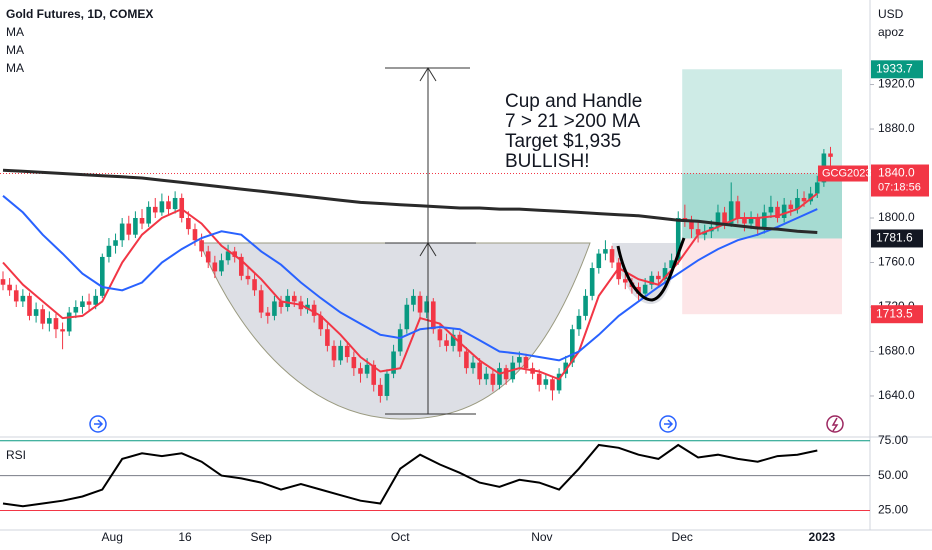 Image resolution: width=932 pixels, height=550 pixels. Describe the element at coordinates (847, 173) in the screenshot. I see `symbol-label: GCG2023` at that location.